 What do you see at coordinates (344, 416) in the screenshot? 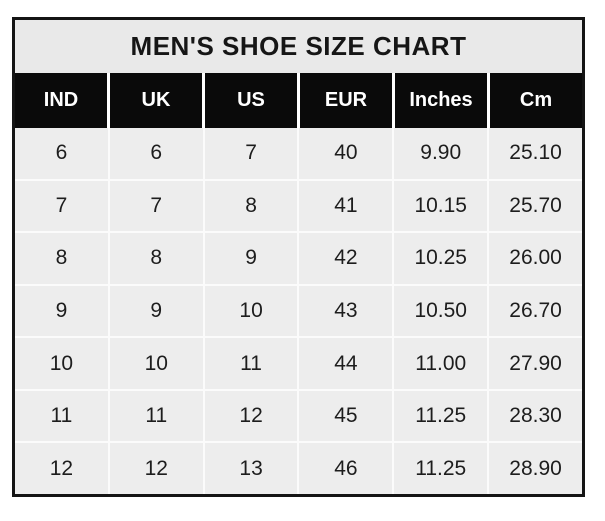
I see `table-cell: 45` at bounding box center [344, 416].